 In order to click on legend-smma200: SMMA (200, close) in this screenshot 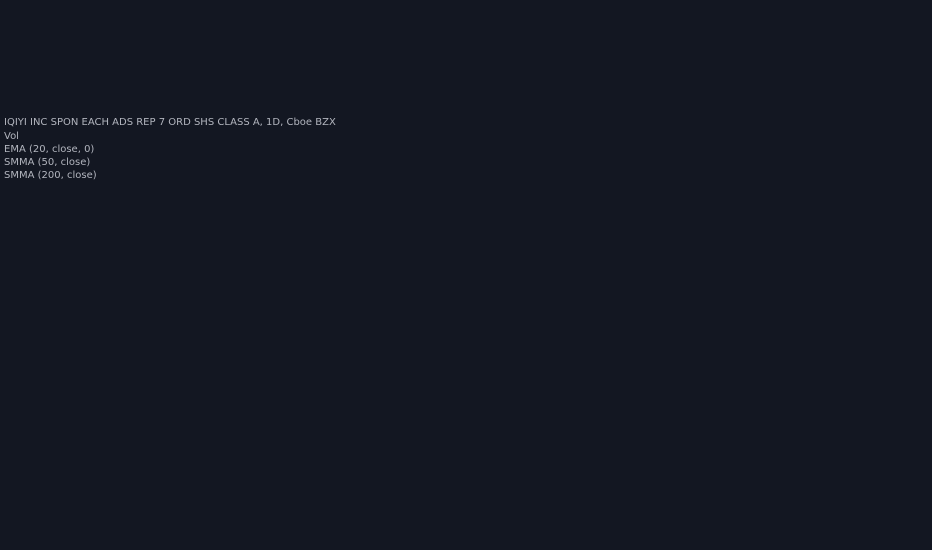, I will do `click(50, 175)`.